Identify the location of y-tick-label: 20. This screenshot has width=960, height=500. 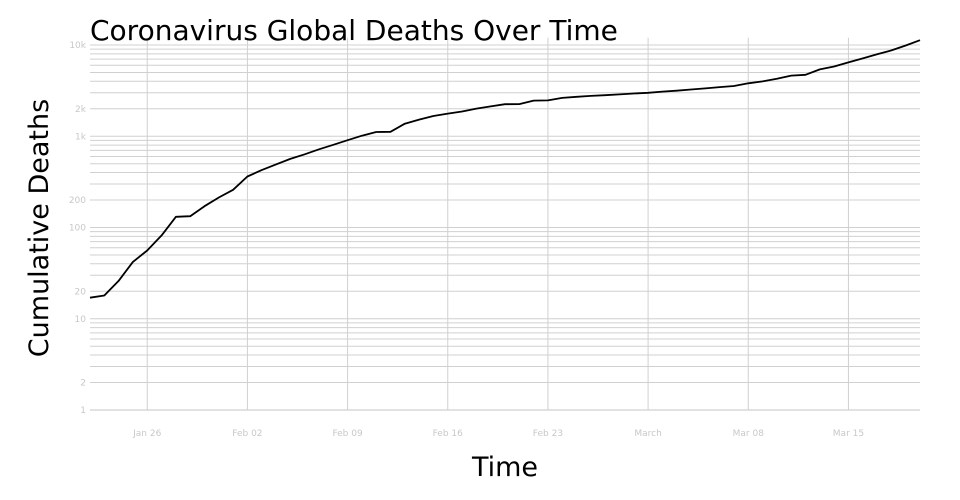
(81, 292).